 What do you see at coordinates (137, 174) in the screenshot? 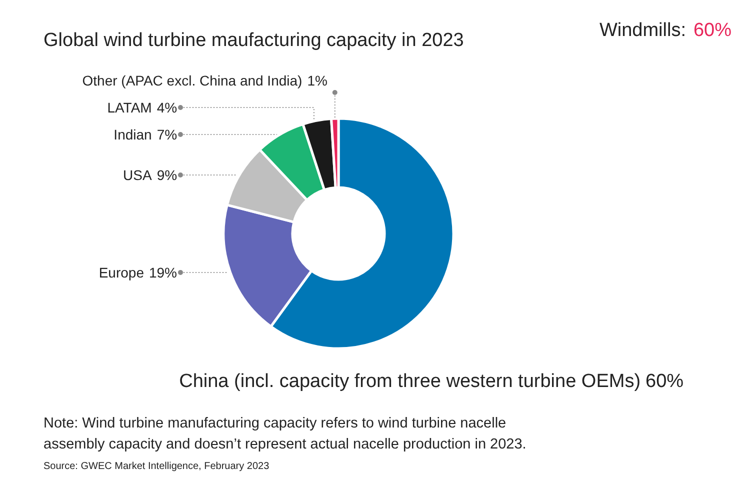
I see `slice-label: USA` at bounding box center [137, 174].